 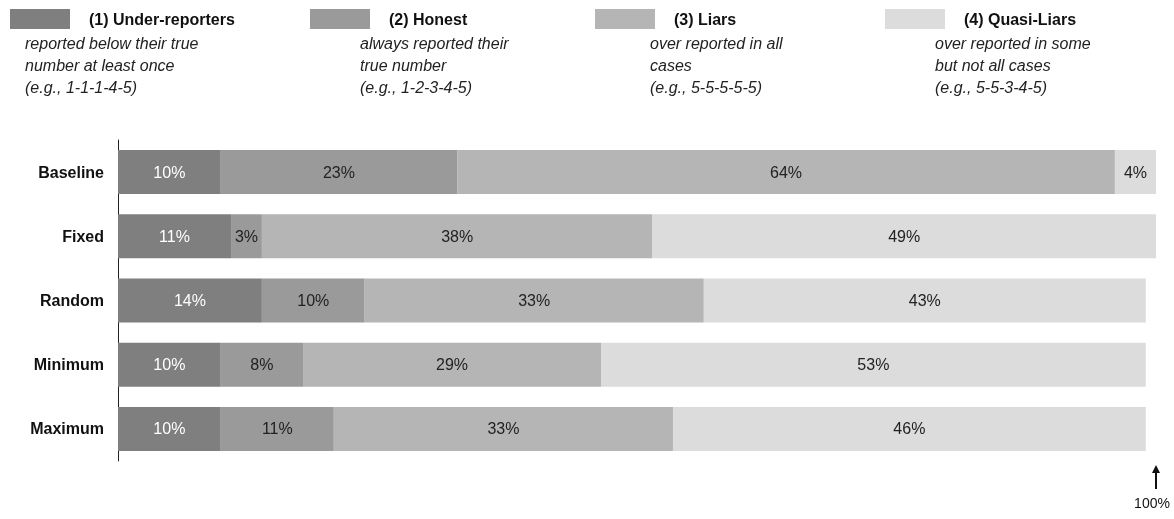 I want to click on data-label: 43%, so click(x=924, y=300).